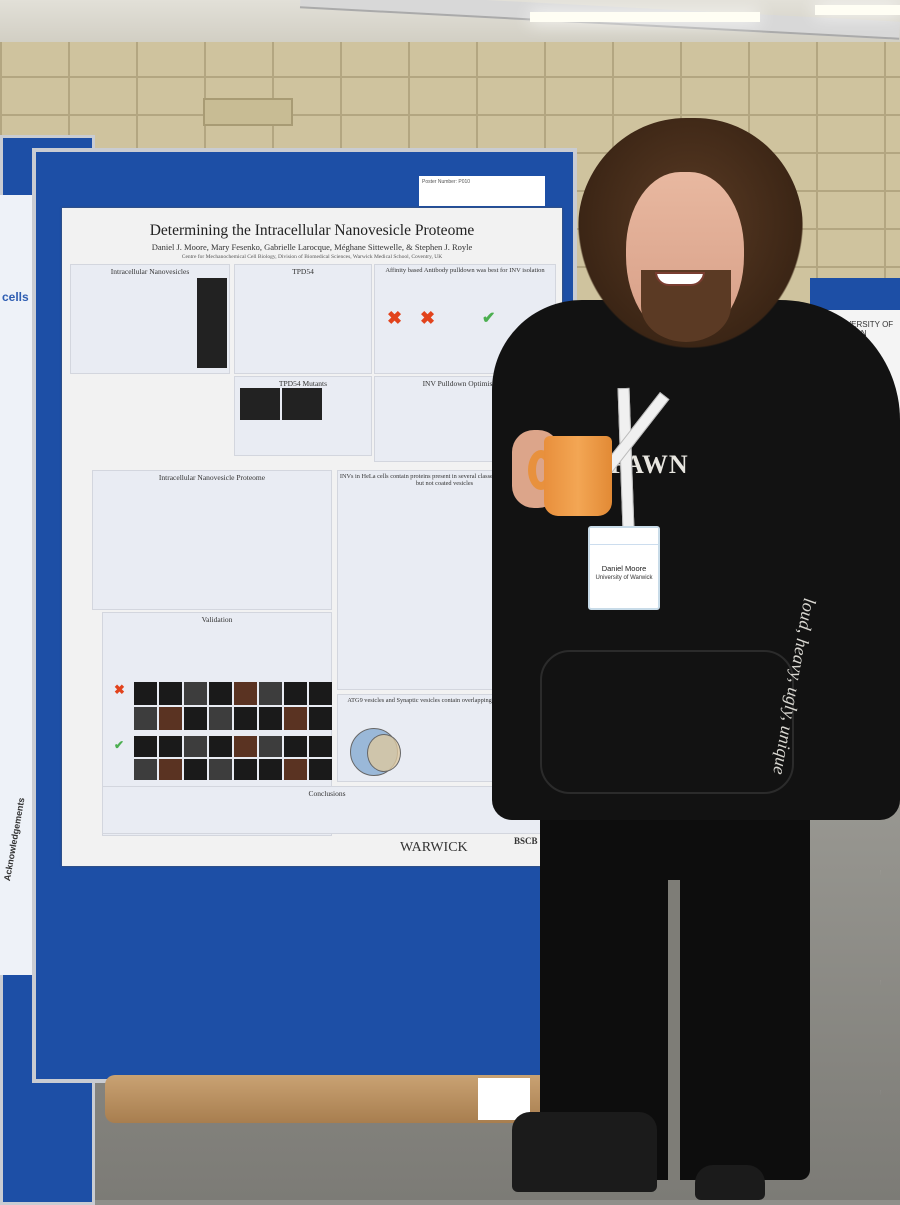 This screenshot has width=900, height=1205. I want to click on section-heading: Intracellular Nanovesicles, so click(150, 271).